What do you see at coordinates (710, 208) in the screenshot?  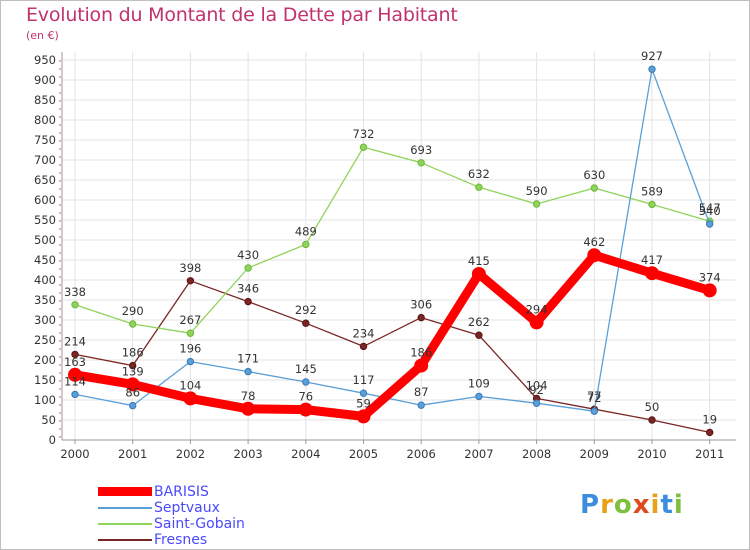 I see `data-label: 547` at bounding box center [710, 208].